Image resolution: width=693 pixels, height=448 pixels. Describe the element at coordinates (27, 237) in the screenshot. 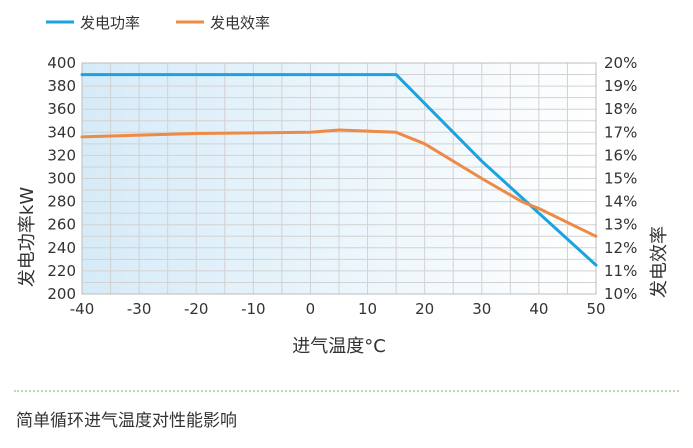

I see `y-axis-left-title: 发电功率kW` at that location.